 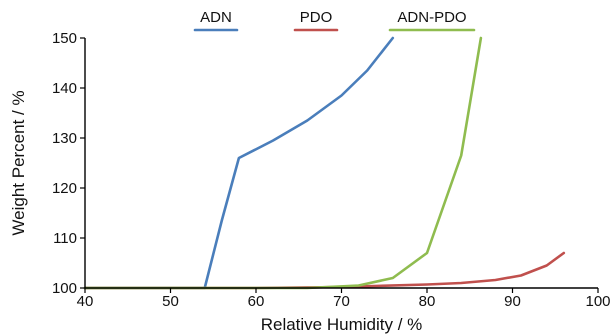 What do you see at coordinates (427, 301) in the screenshot?
I see `x-tick-label: 80` at bounding box center [427, 301].